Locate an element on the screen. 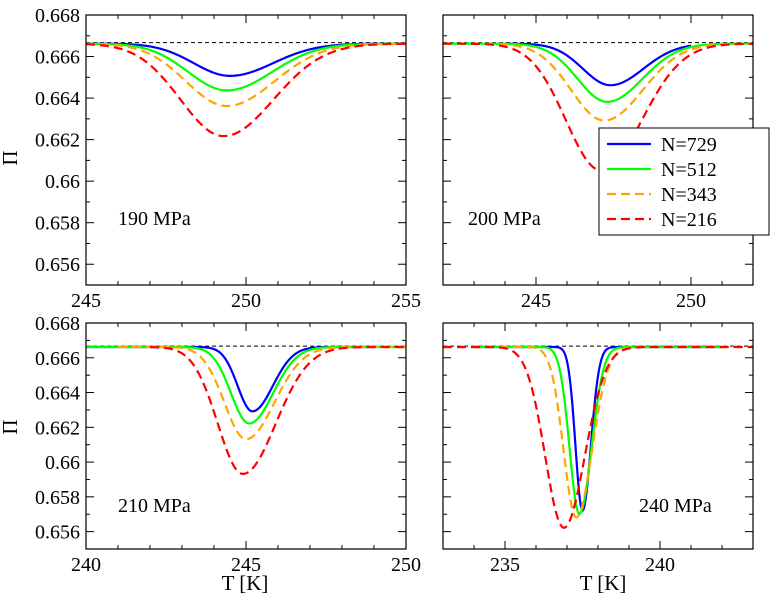 Image resolution: width=778 pixels, height=596 pixels. x-axis-title-right: T [K] is located at coordinates (603, 583).